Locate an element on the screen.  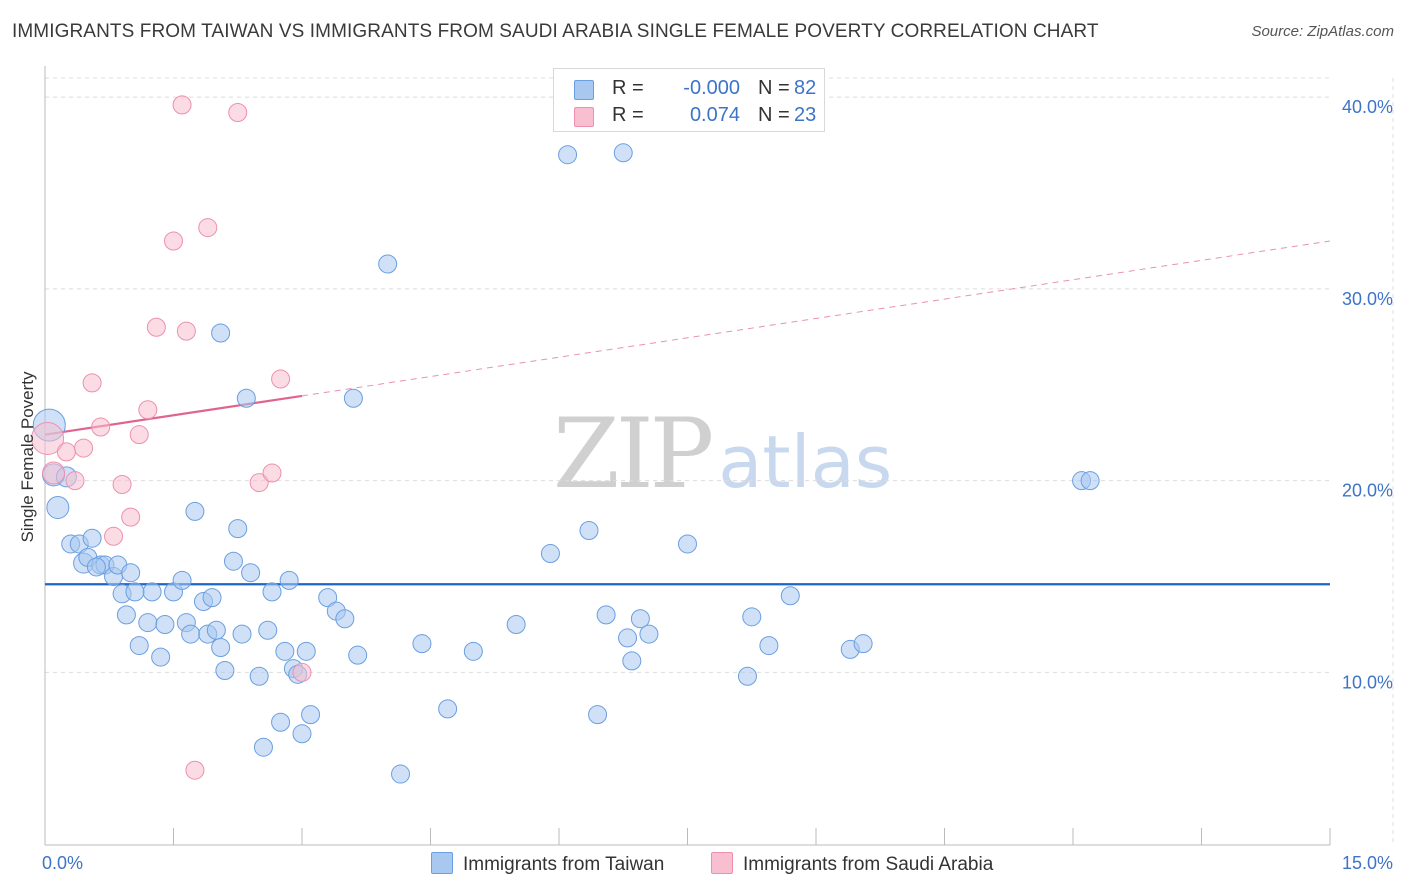
n-value: 23 is located at coordinates (805, 115).